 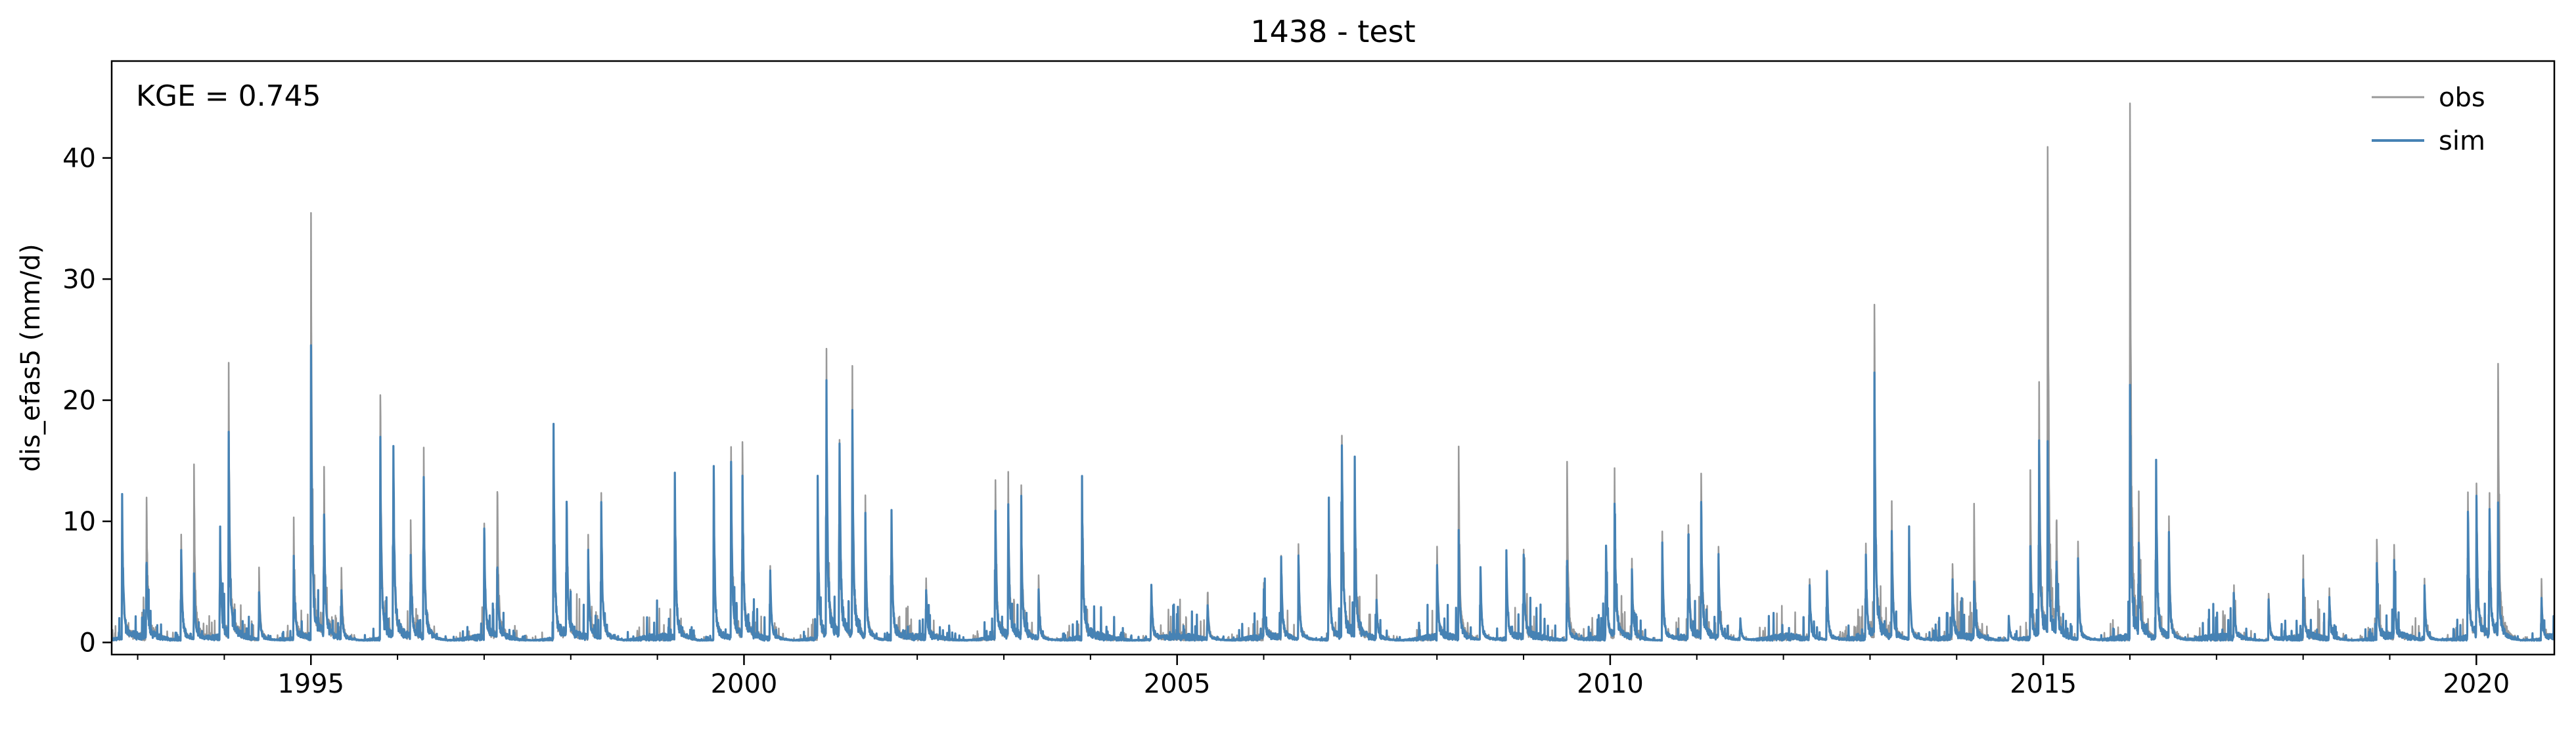 I want to click on y-tick-label: 20, so click(x=79, y=401).